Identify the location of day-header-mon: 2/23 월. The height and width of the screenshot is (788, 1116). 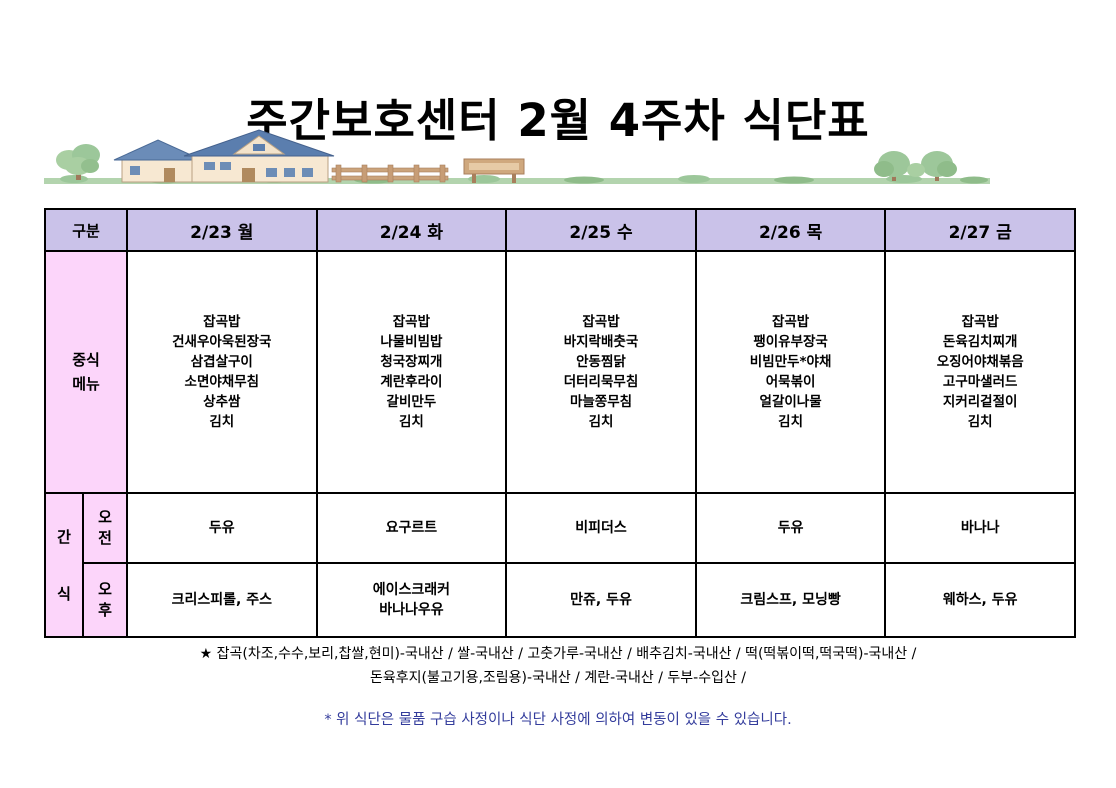
(222, 230).